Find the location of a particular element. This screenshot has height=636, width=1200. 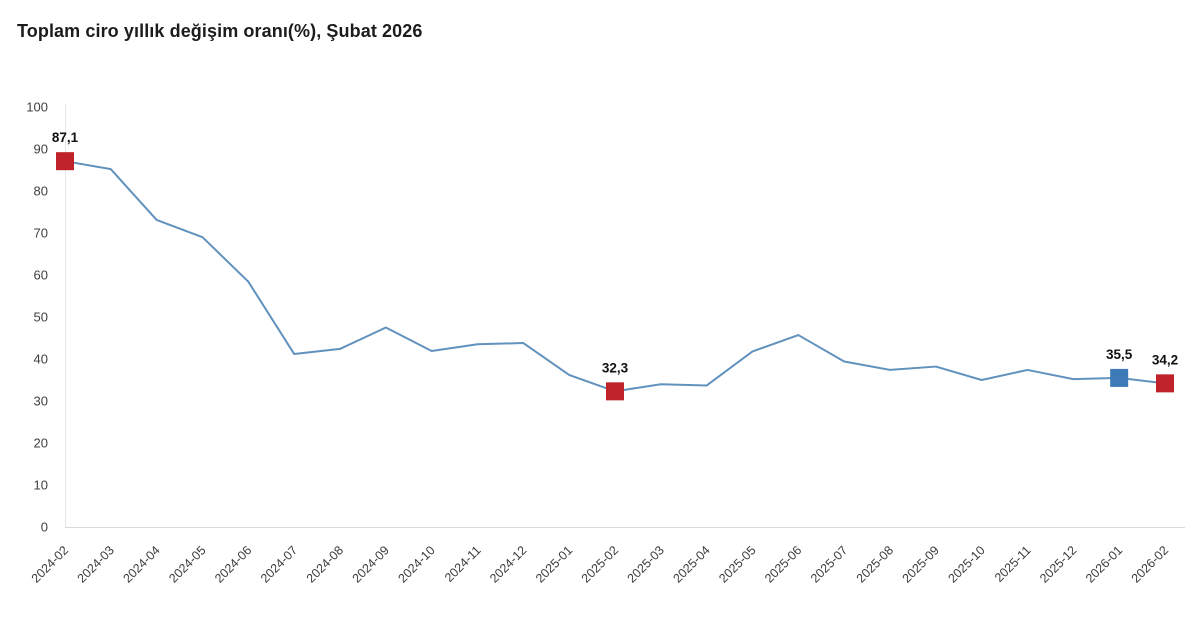

y-tick-label: 0 is located at coordinates (44, 527).